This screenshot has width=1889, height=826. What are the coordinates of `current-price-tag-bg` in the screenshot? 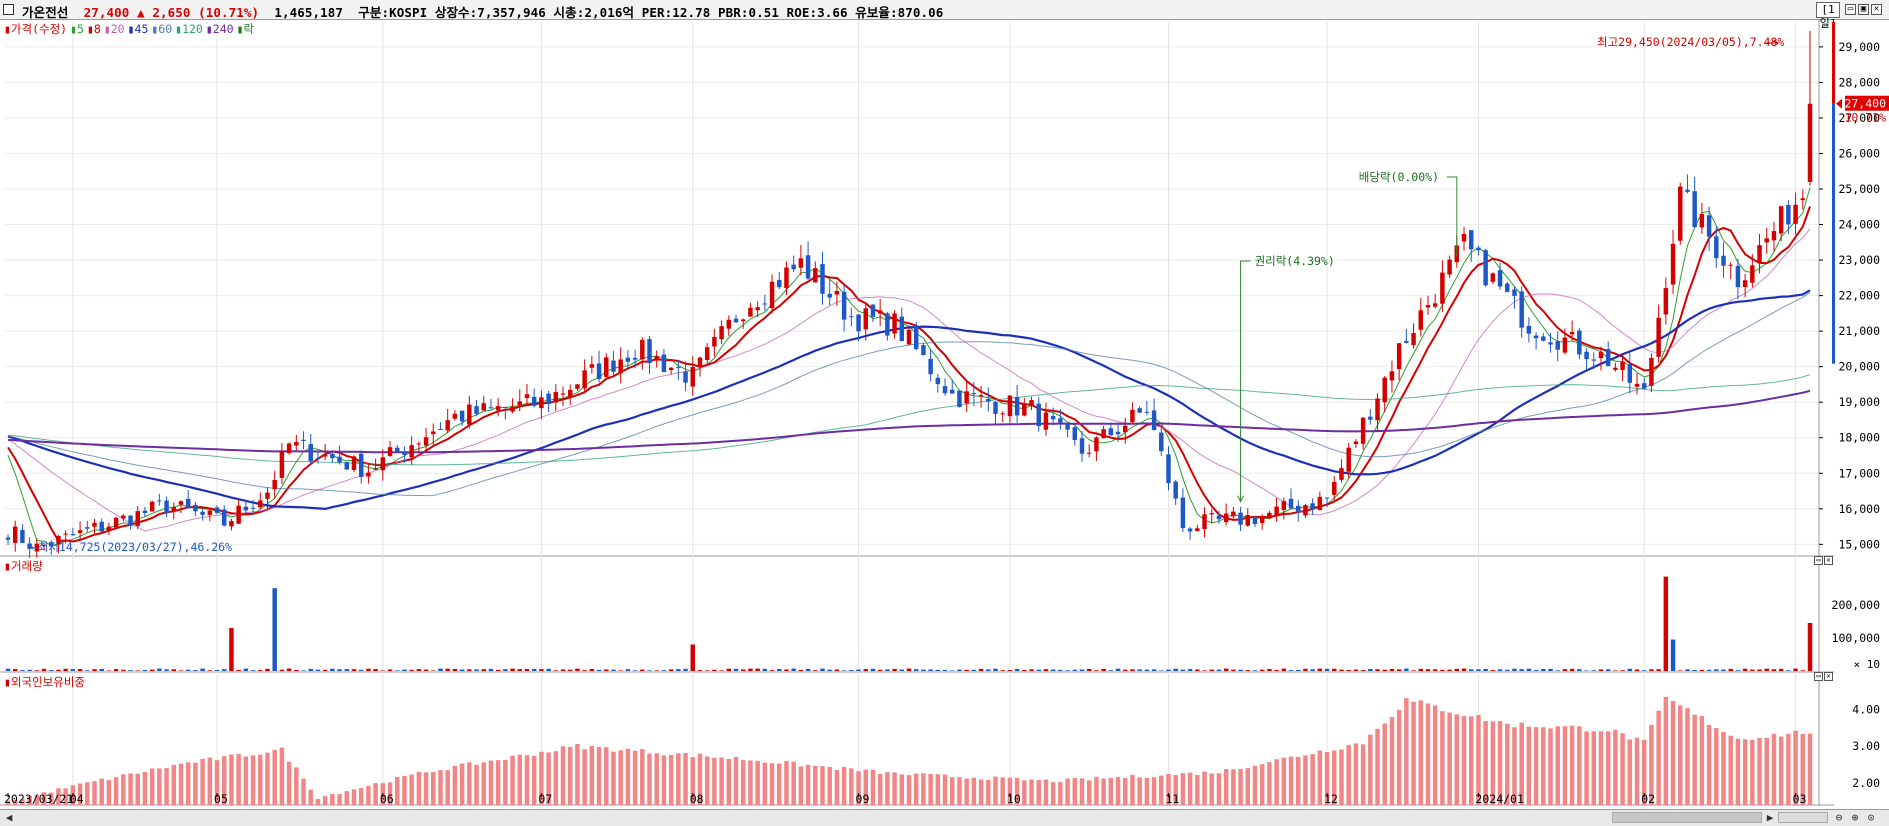 It's located at (1867, 103).